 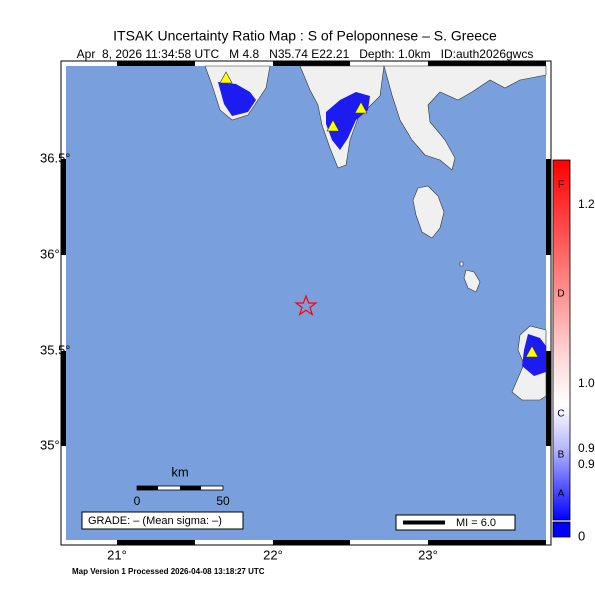 I want to click on grade-letter: B, so click(x=561, y=455).